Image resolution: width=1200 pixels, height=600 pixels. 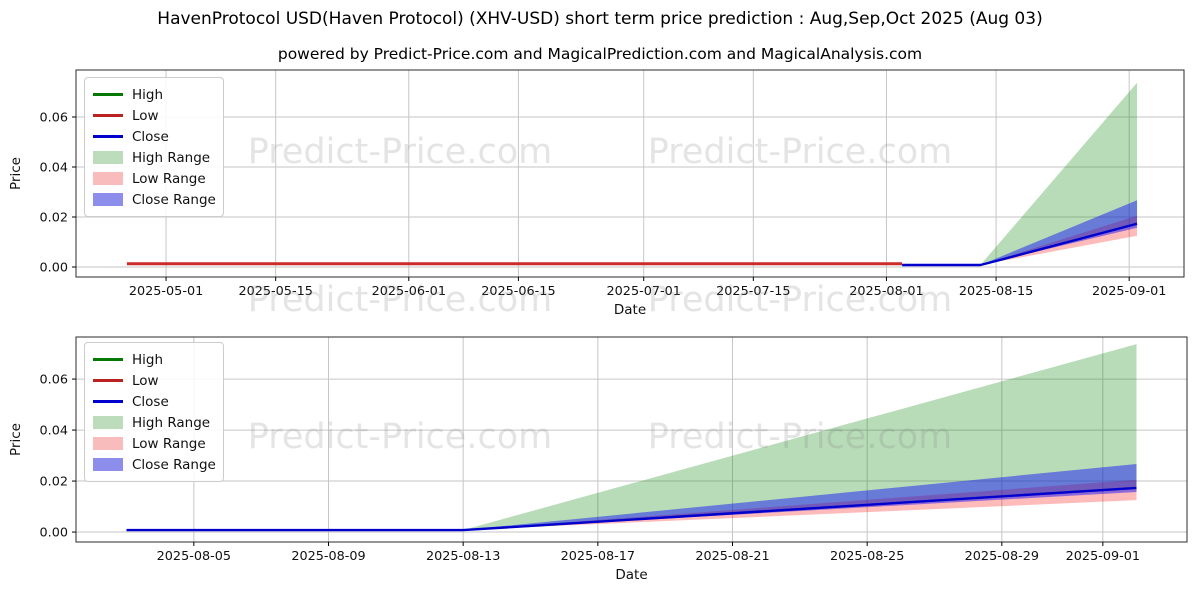 What do you see at coordinates (996, 291) in the screenshot?
I see `x-tick-label: 2025-08-15` at bounding box center [996, 291].